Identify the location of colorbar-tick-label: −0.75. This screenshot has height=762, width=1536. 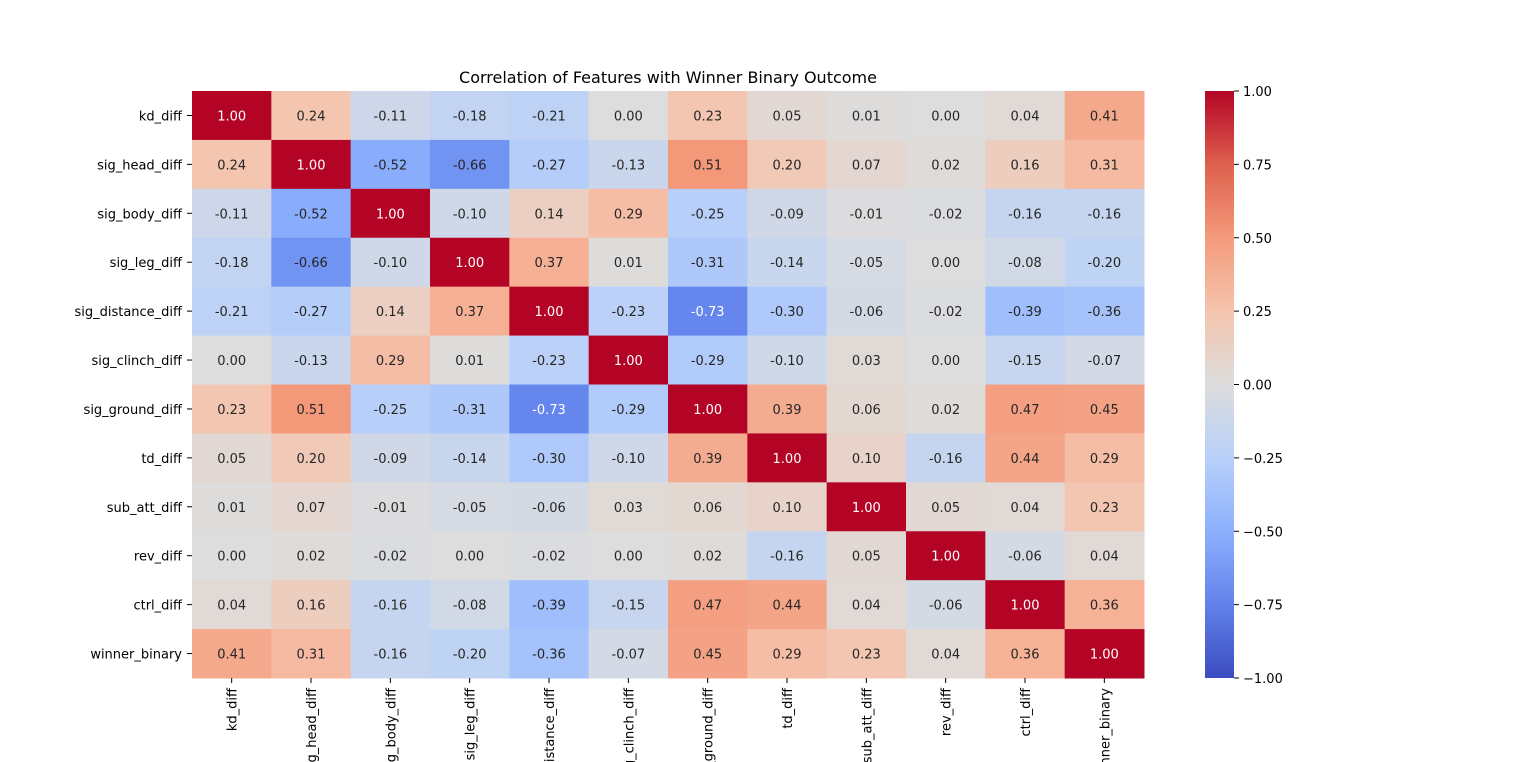
(1263, 606).